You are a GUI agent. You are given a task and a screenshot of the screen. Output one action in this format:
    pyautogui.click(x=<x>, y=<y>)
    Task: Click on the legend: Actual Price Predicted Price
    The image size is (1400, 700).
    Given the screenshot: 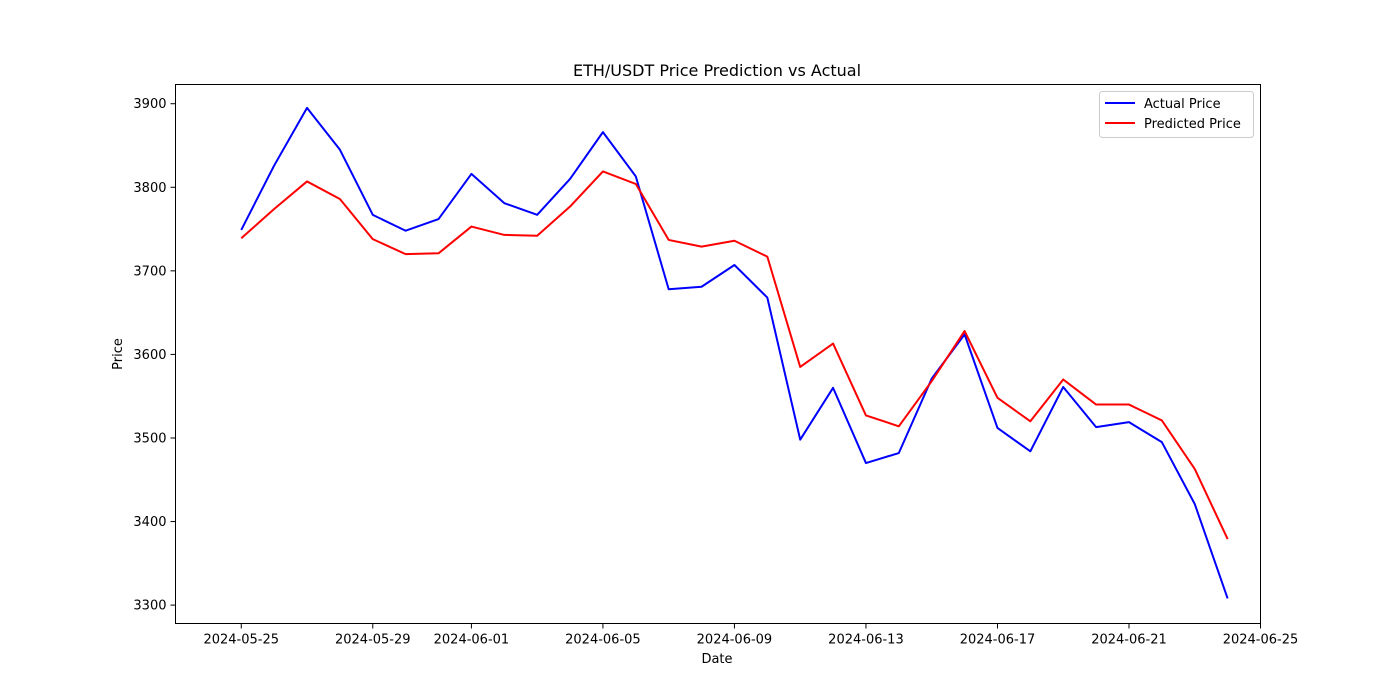 What is the action you would take?
    pyautogui.click(x=1176, y=114)
    